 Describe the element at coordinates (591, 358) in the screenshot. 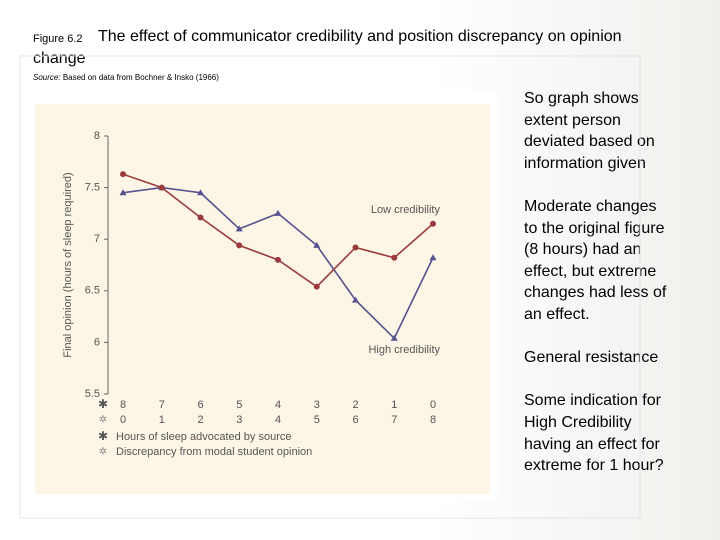

I see `note-line: General resistance` at that location.